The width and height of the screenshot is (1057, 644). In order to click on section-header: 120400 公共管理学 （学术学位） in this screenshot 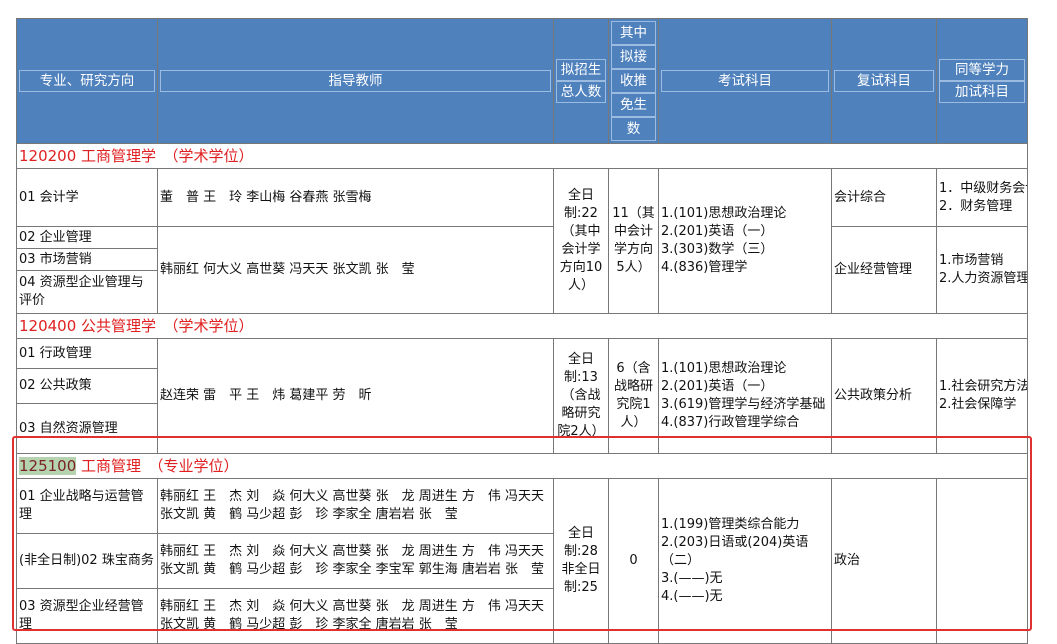, I will do `click(522, 326)`.